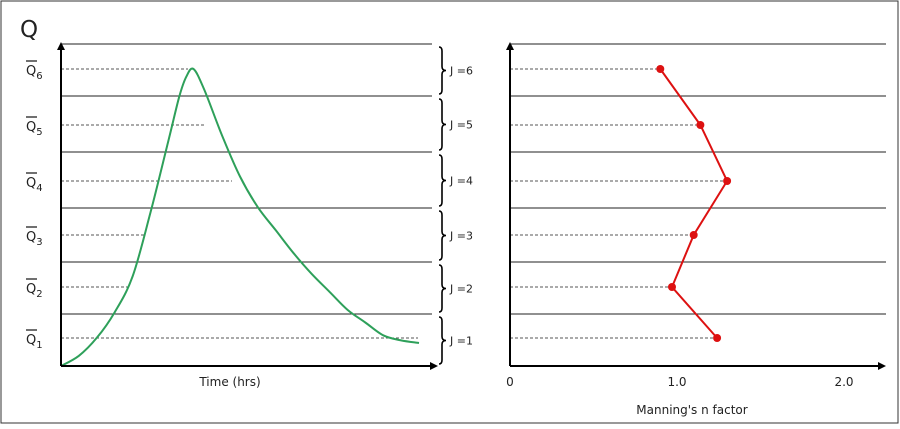 The image size is (900, 429). What do you see at coordinates (34, 205) in the screenshot?
I see `left-q-labels: Q1 Q2 Q3 Q4 Q5 Q6` at bounding box center [34, 205].